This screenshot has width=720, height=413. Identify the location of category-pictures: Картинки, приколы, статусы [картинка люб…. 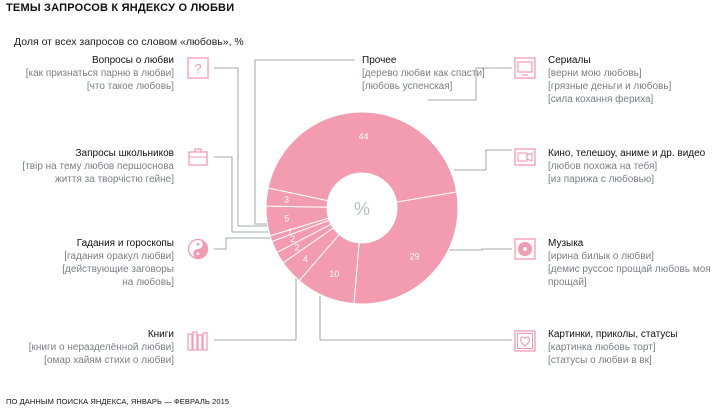
(612, 347).